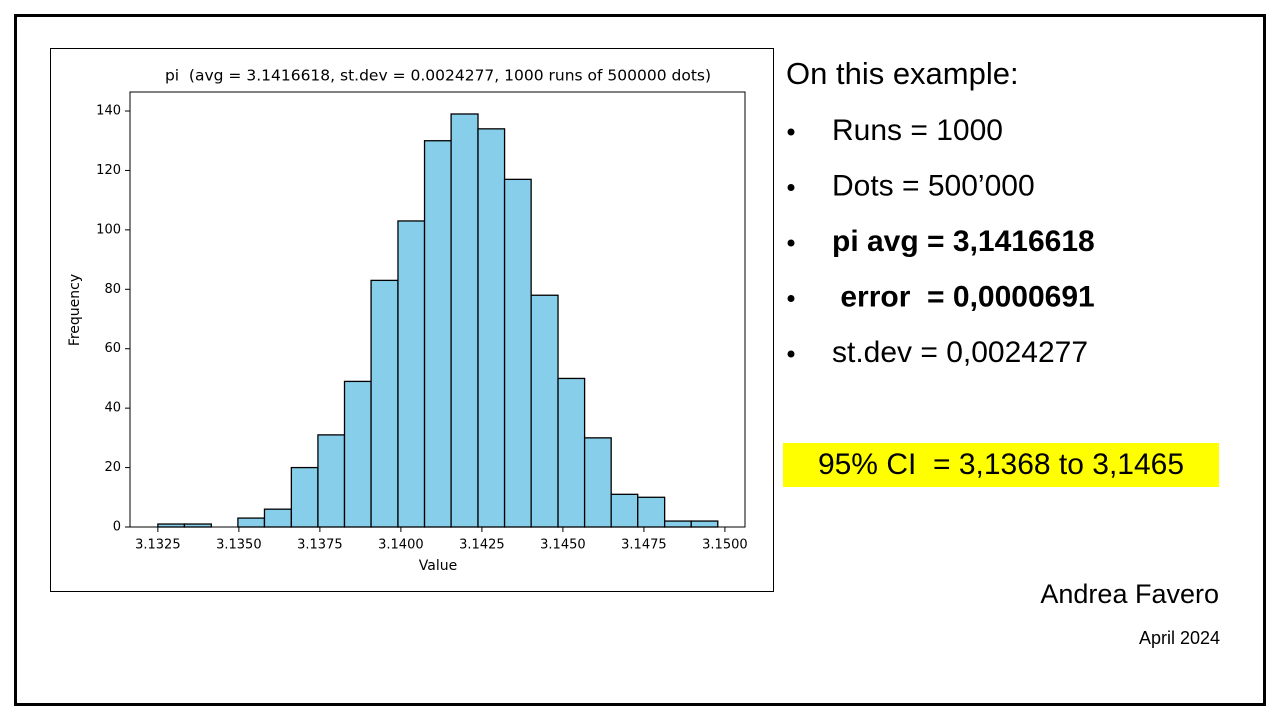 The height and width of the screenshot is (724, 1280). Describe the element at coordinates (108, 229) in the screenshot. I see `y-tick-label: 100` at that location.